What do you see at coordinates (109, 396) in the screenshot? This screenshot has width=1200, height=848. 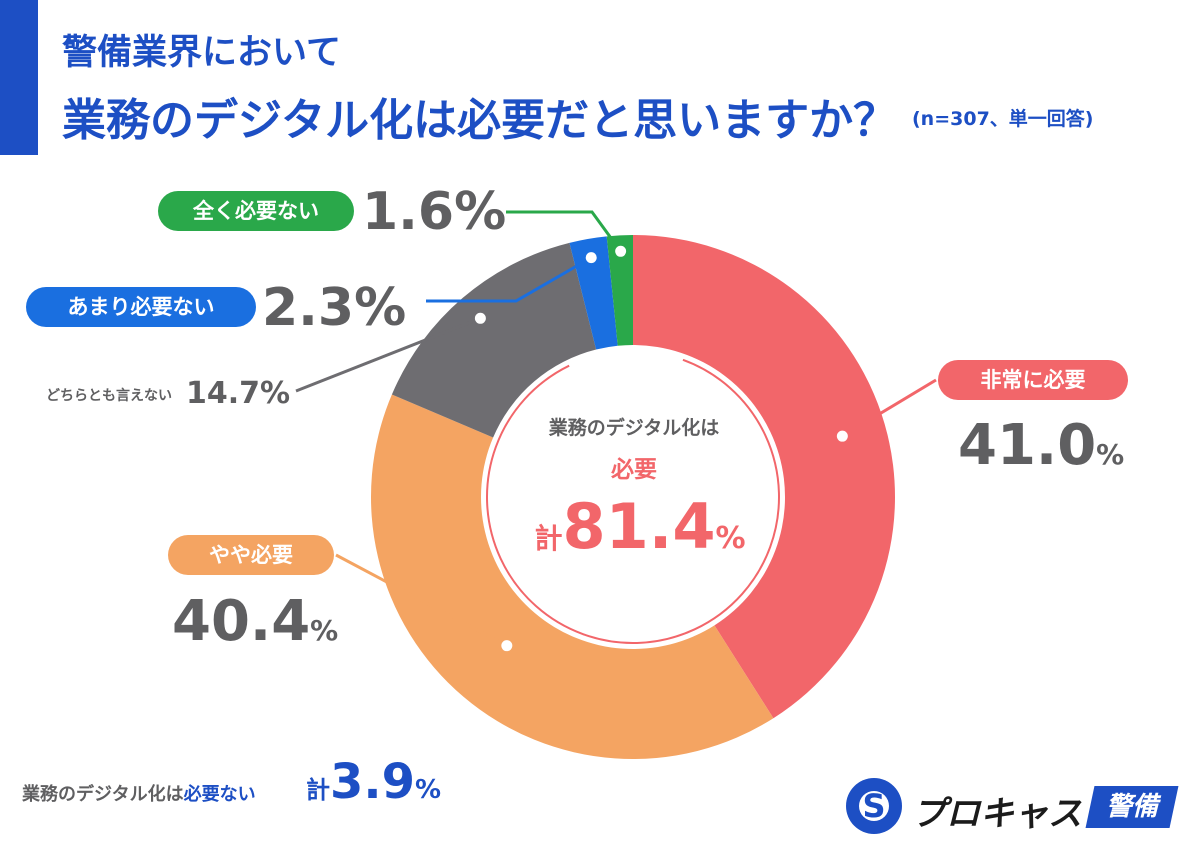 I see `label-neutral: どちらとも言えない` at bounding box center [109, 396].